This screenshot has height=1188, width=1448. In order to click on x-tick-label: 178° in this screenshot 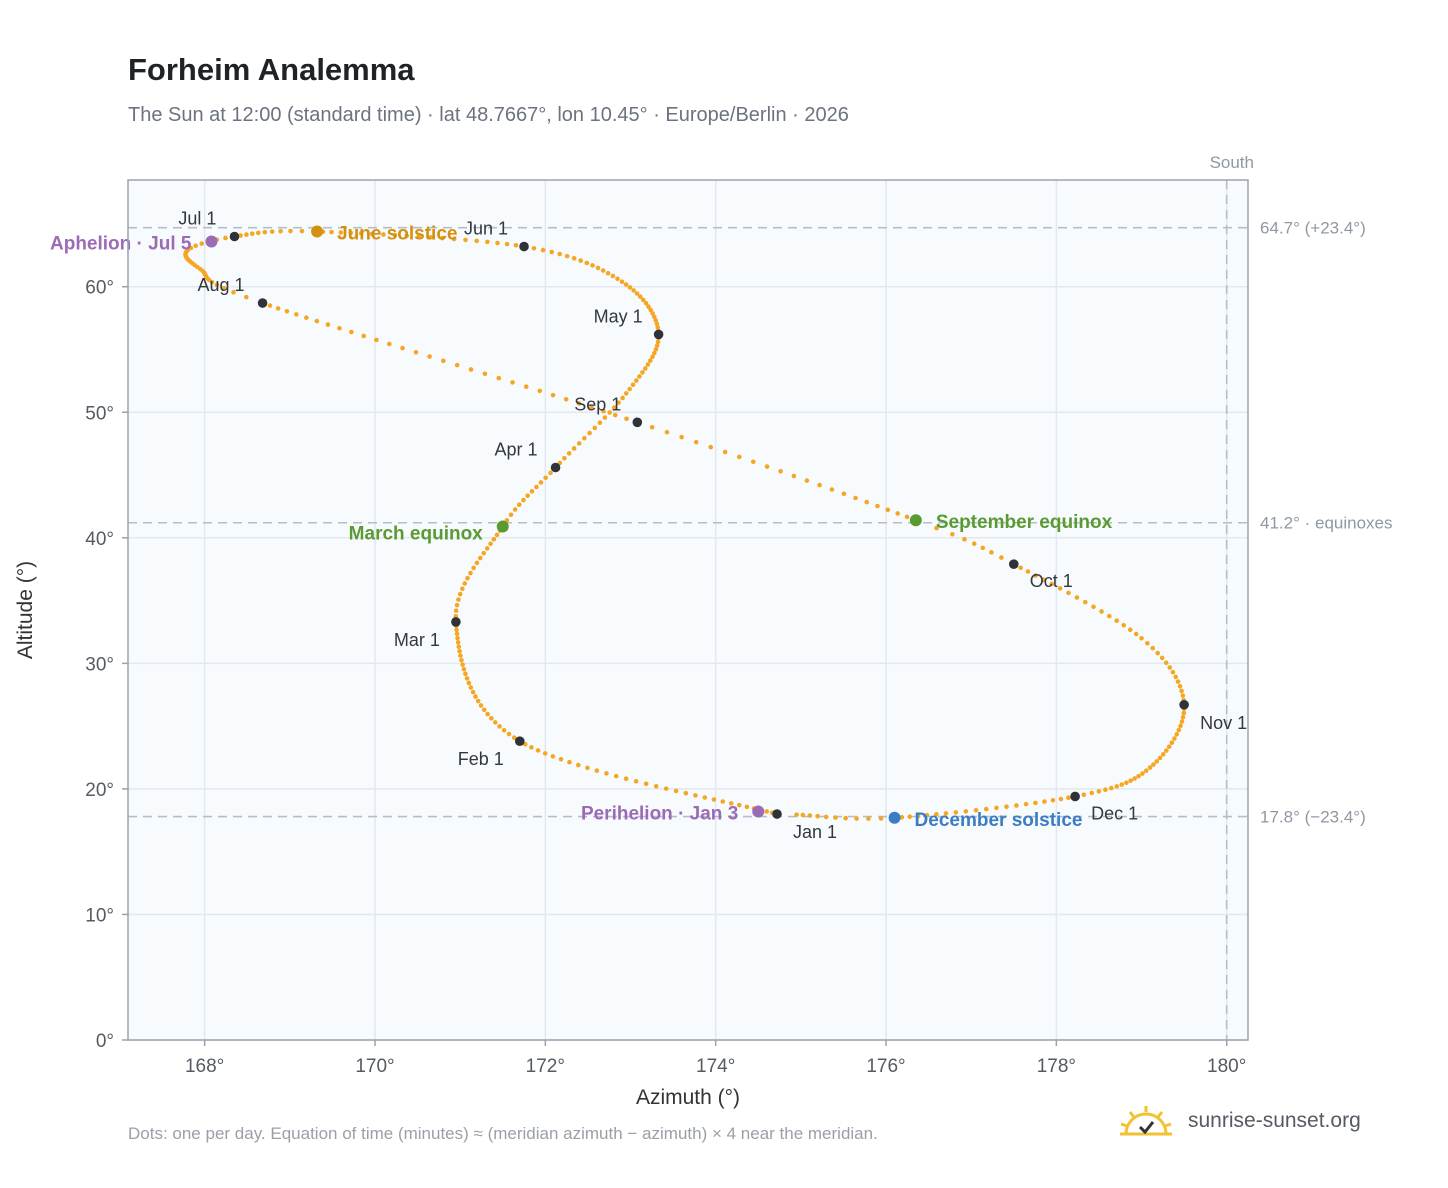, I will do `click(1056, 1066)`.